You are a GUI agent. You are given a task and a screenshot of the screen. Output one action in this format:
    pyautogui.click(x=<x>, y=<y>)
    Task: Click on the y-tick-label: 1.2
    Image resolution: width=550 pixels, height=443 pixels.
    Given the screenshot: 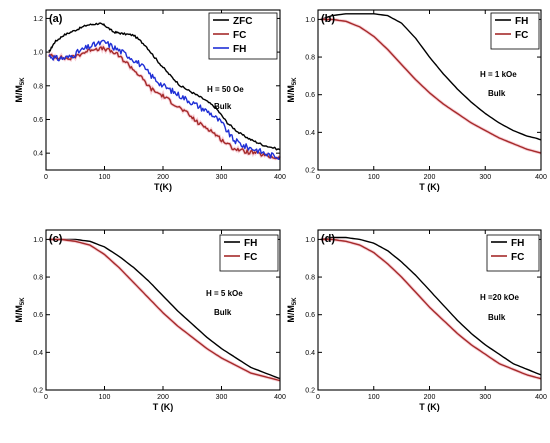 What is the action you would take?
    pyautogui.click(x=38, y=19)
    